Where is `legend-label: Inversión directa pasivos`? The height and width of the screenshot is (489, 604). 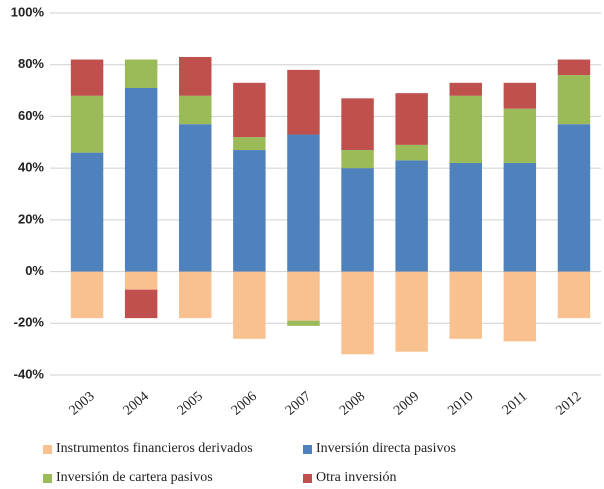 legend-label: Inversión directa pasivos is located at coordinates (386, 448).